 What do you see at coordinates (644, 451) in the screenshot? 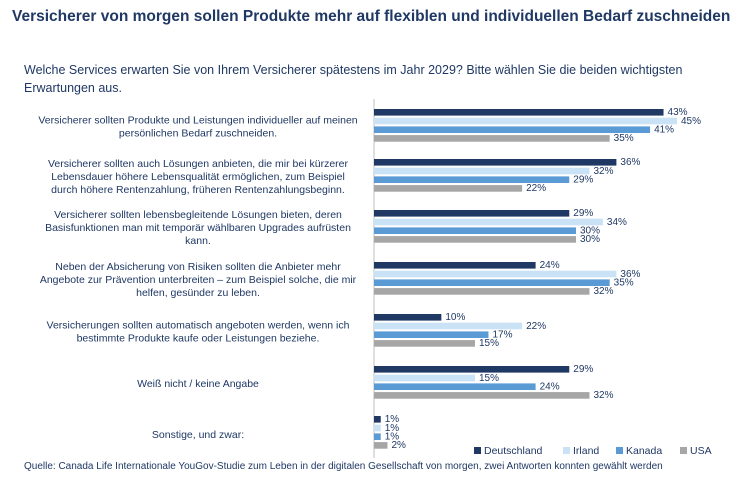
I see `legend-label-kanada: Kanada` at bounding box center [644, 451].